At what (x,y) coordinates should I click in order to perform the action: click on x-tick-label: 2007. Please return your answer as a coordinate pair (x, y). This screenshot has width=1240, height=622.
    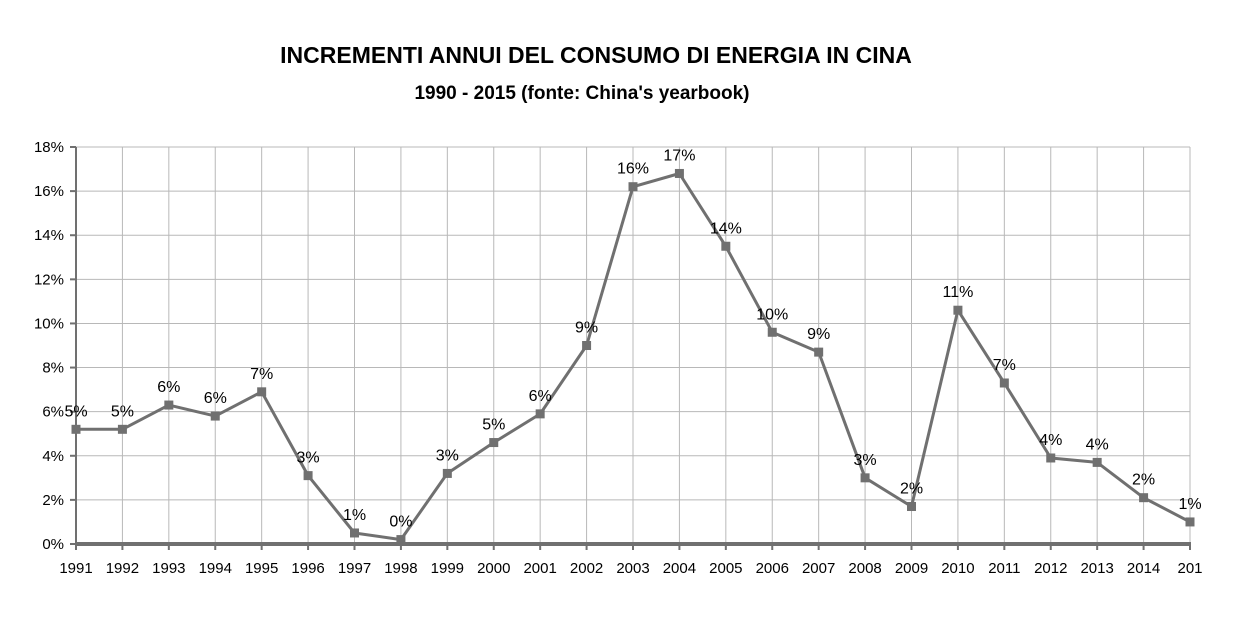
    Looking at the image, I should click on (818, 568).